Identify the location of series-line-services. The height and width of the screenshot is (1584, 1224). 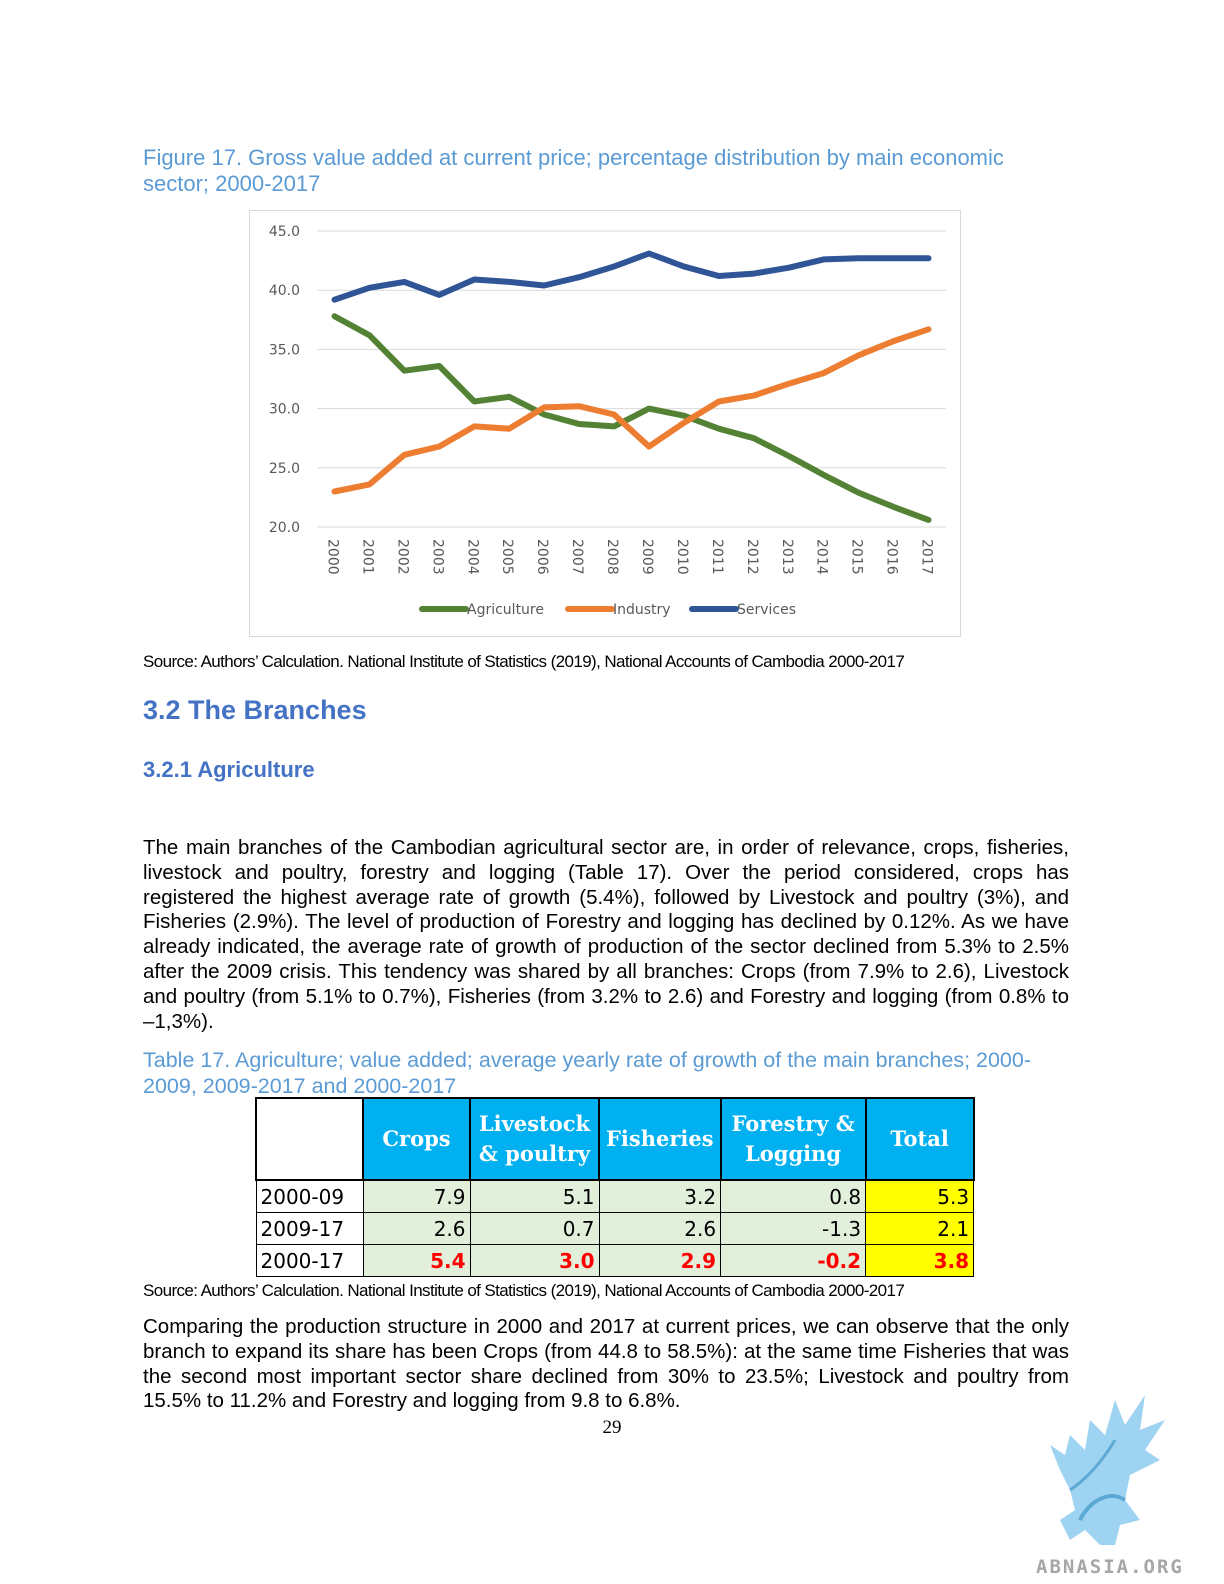
(631, 276).